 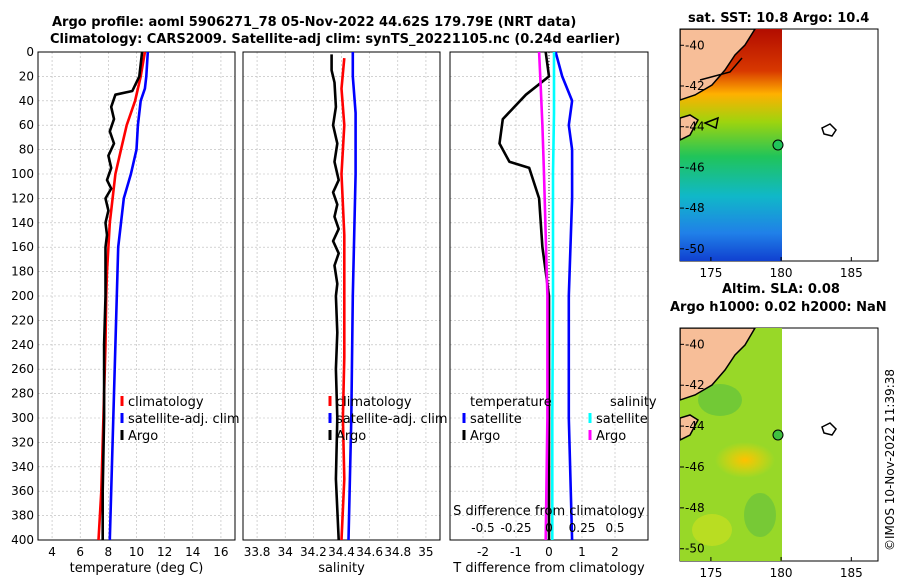 I want to click on x-tick-label: 2, so click(x=615, y=552).